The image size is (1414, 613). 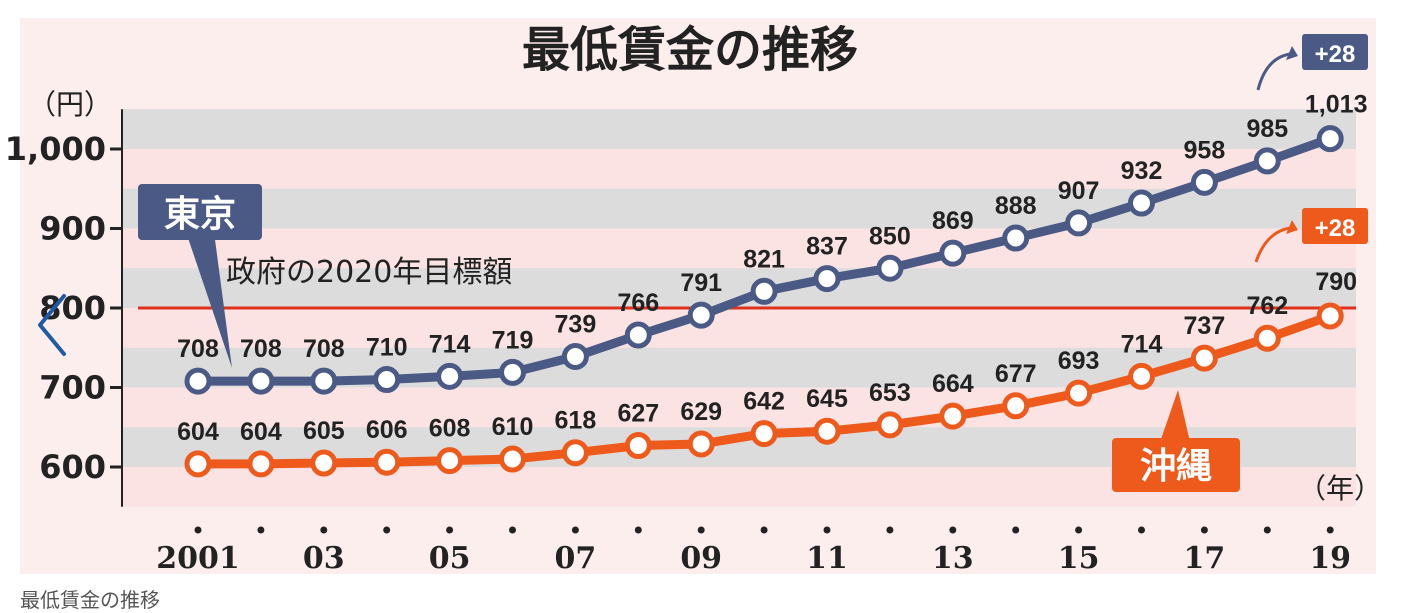 I want to click on data-label: 627, so click(x=638, y=414).